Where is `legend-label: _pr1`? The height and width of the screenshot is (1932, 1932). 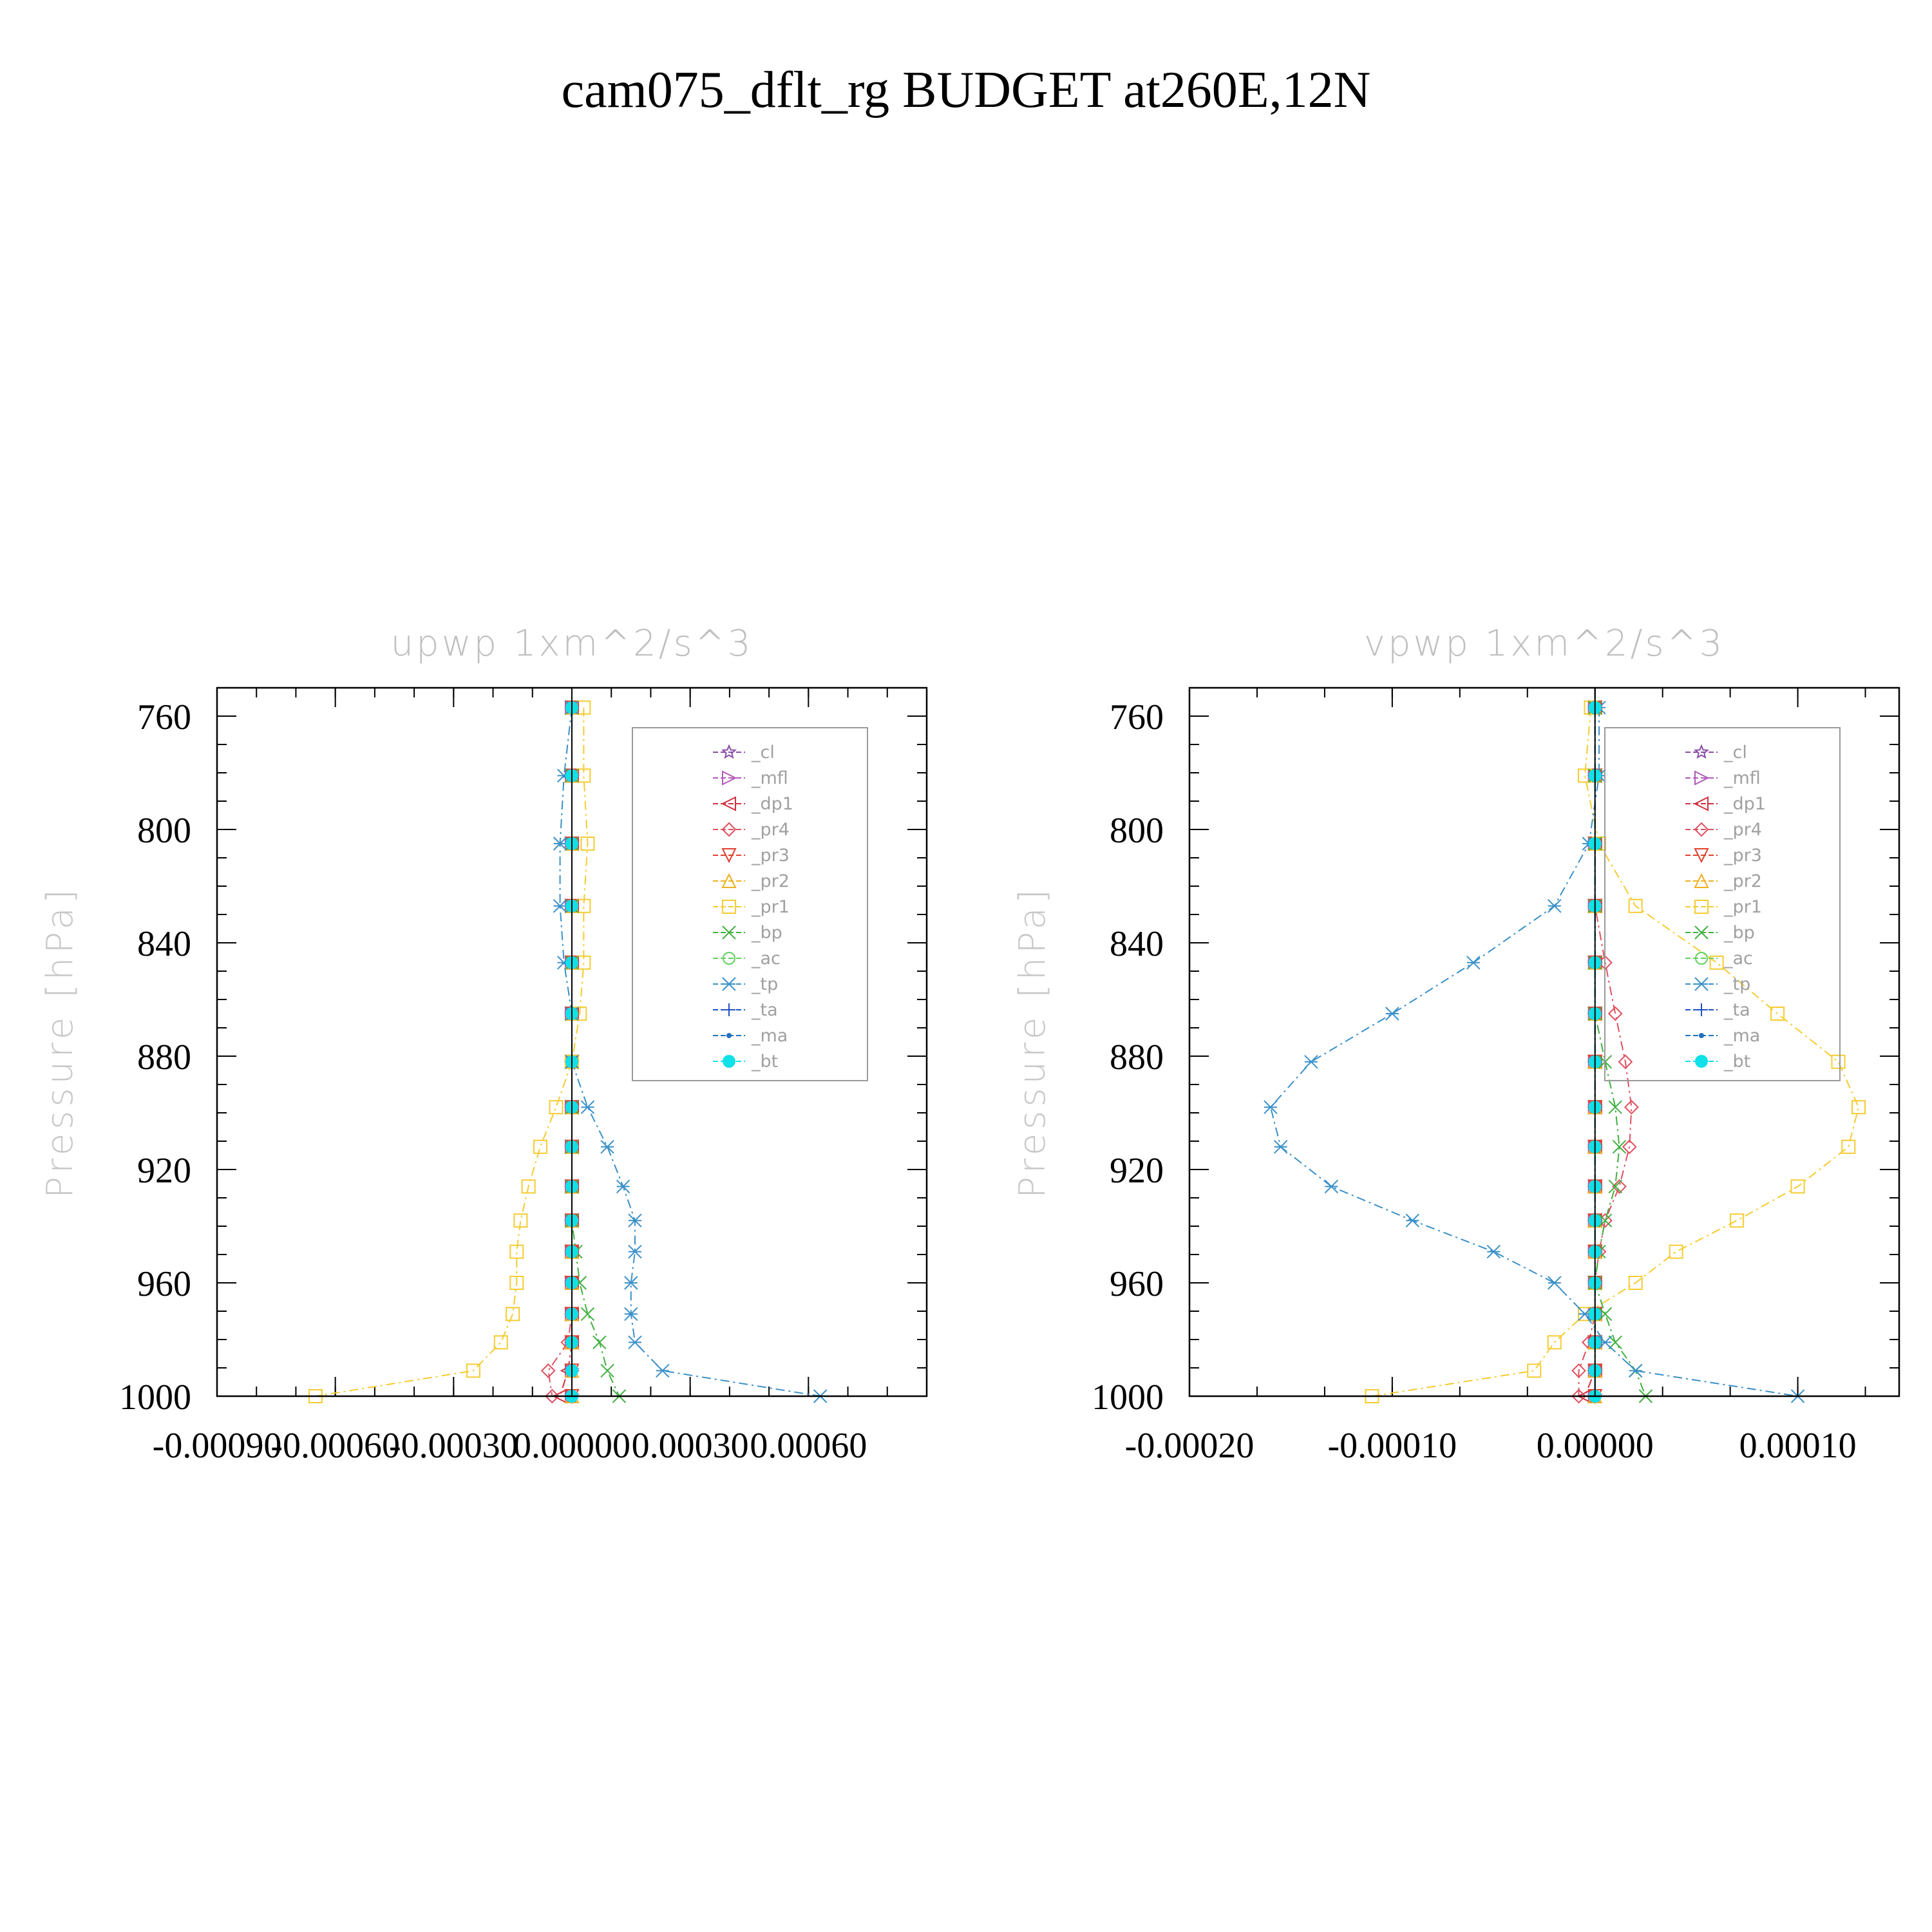
legend-label: _pr1 is located at coordinates (771, 907).